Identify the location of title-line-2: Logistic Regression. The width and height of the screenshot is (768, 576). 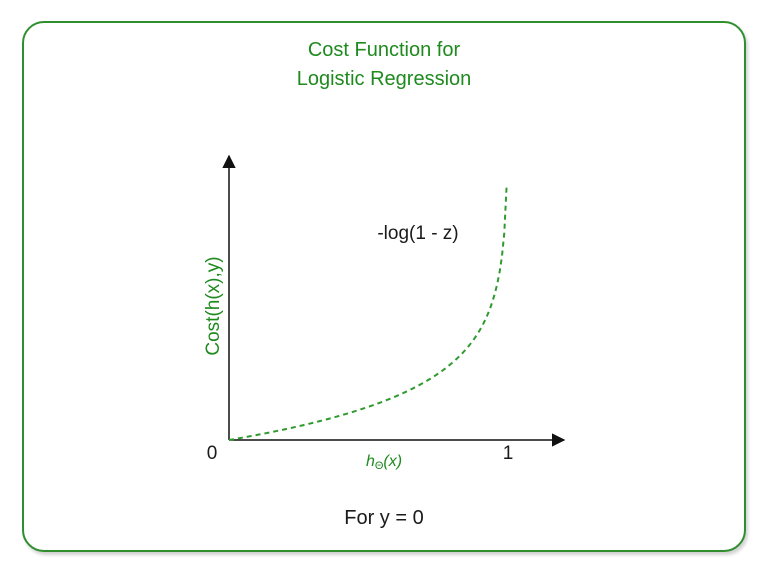
(384, 79).